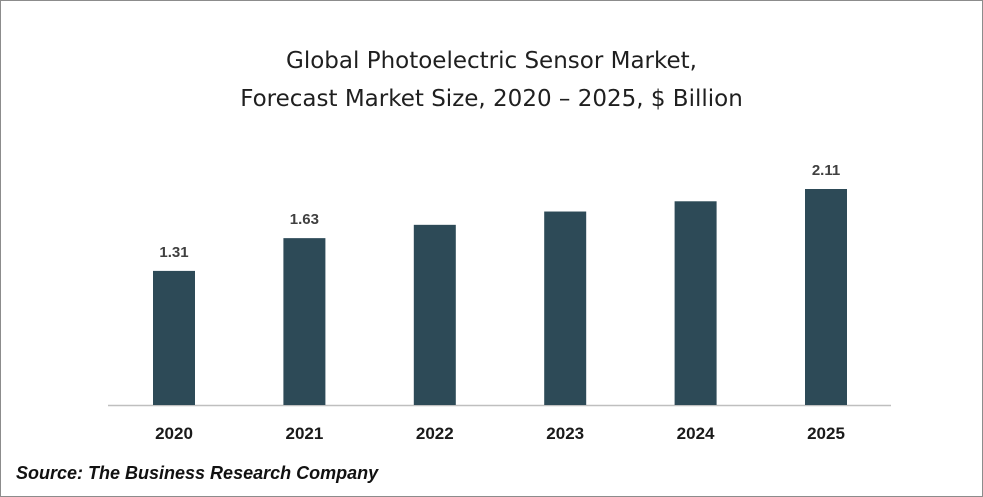 This screenshot has height=497, width=983. What do you see at coordinates (434, 314) in the screenshot?
I see `bar-2022` at bounding box center [434, 314].